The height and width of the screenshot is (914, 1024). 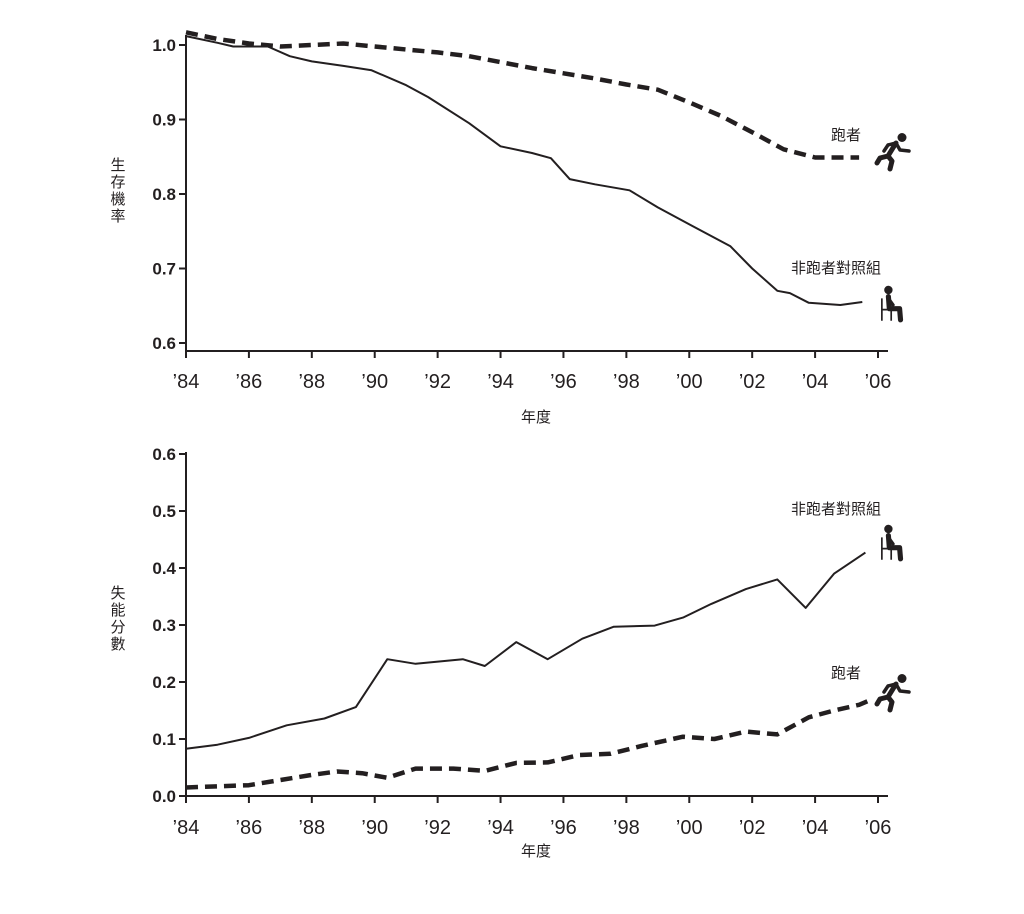 I want to click on y-axis-title: 生 存 機 率, so click(x=117, y=191).